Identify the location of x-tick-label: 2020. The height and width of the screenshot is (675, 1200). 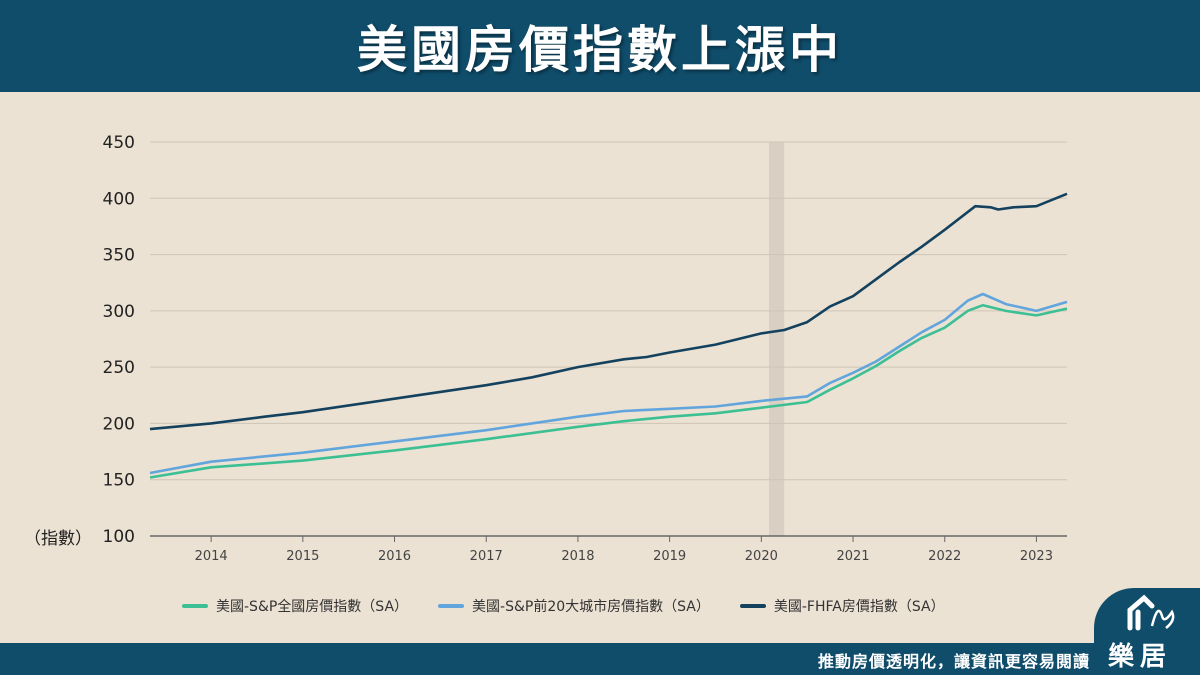
(761, 556).